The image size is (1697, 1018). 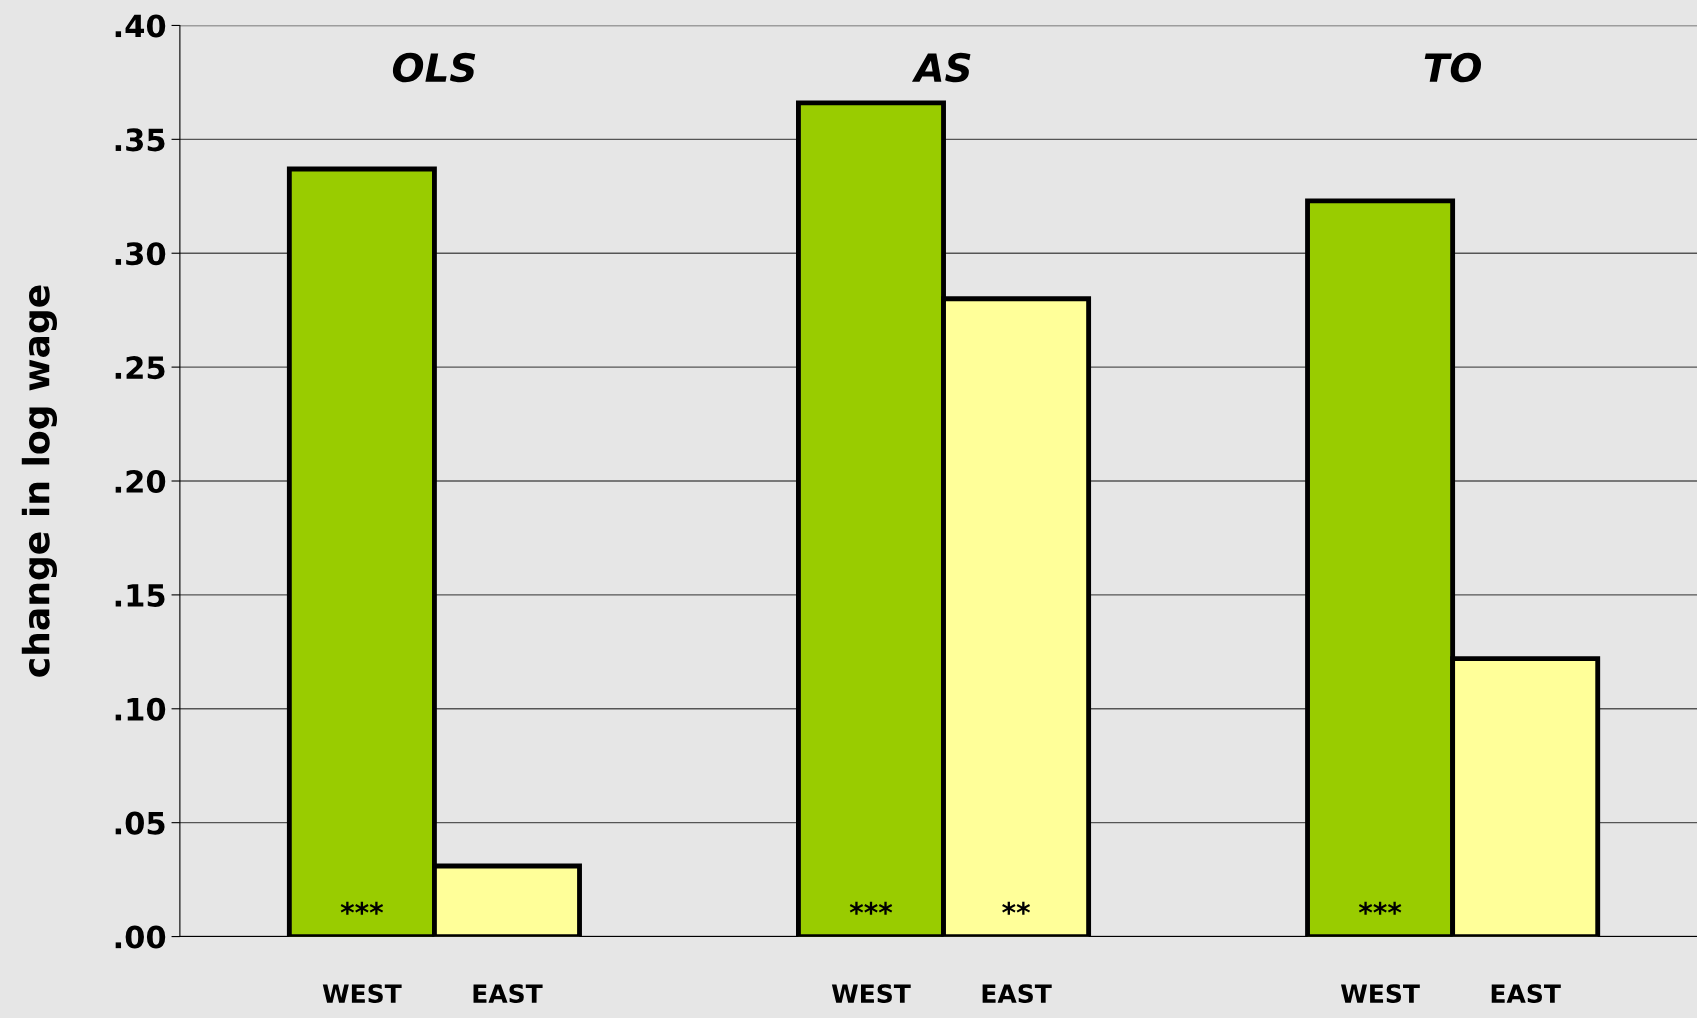 I want to click on data-label: **, so click(x=1016, y=908).